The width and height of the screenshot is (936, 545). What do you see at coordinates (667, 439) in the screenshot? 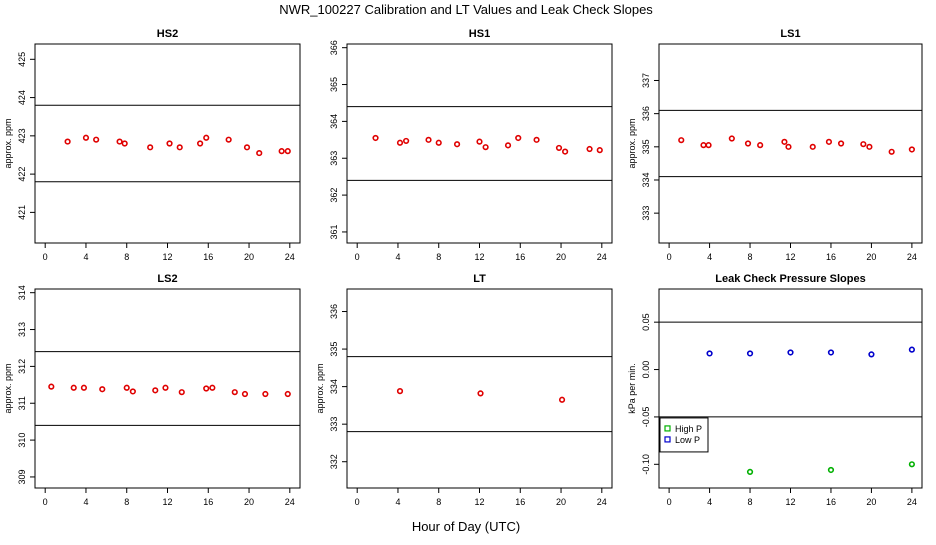
I see `legend-marker` at bounding box center [667, 439].